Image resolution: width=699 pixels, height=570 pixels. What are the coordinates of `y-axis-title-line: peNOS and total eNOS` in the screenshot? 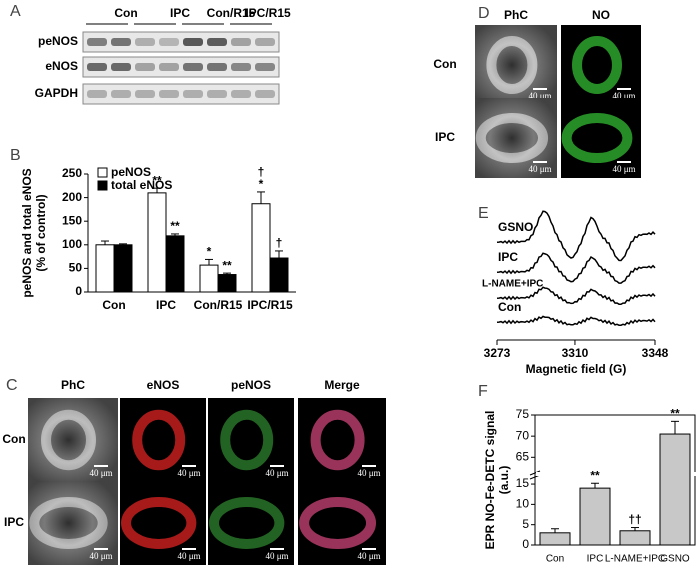 It's located at (27, 232).